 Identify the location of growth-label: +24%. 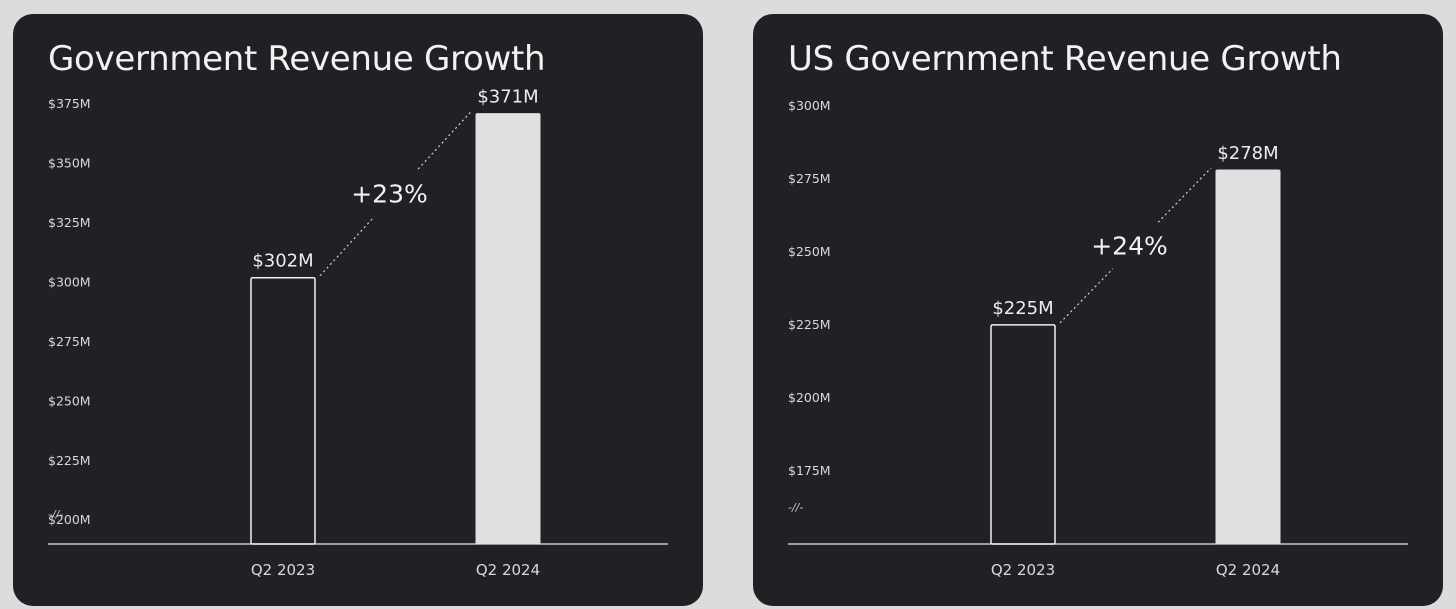
(1129, 245).